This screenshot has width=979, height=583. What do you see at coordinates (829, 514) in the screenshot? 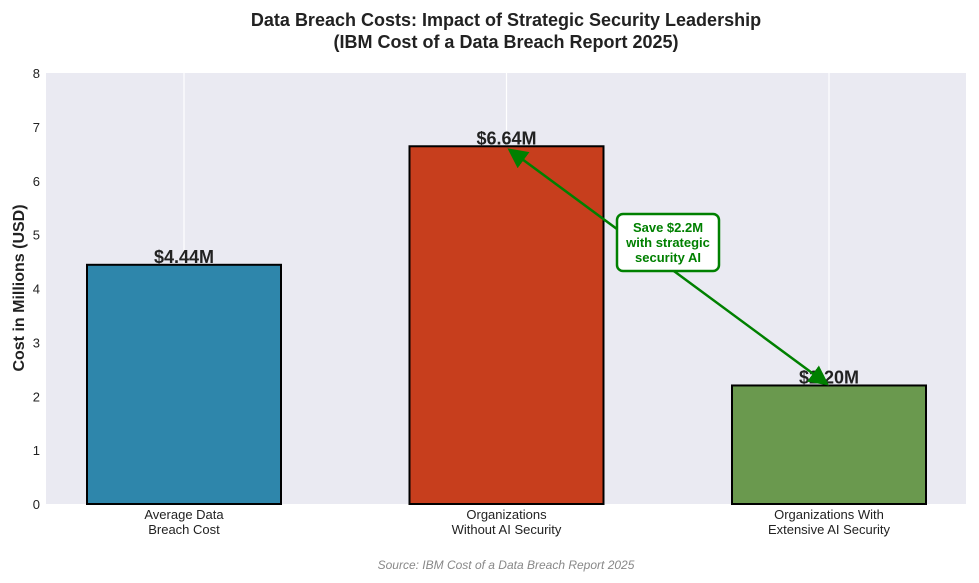
I see `x-tick-label: Organizations With` at bounding box center [829, 514].